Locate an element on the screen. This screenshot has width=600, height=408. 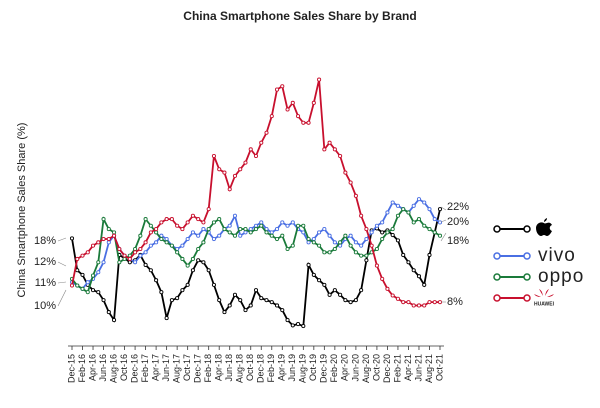
x-tick-label: Feb-20 is located at coordinates (334, 368).